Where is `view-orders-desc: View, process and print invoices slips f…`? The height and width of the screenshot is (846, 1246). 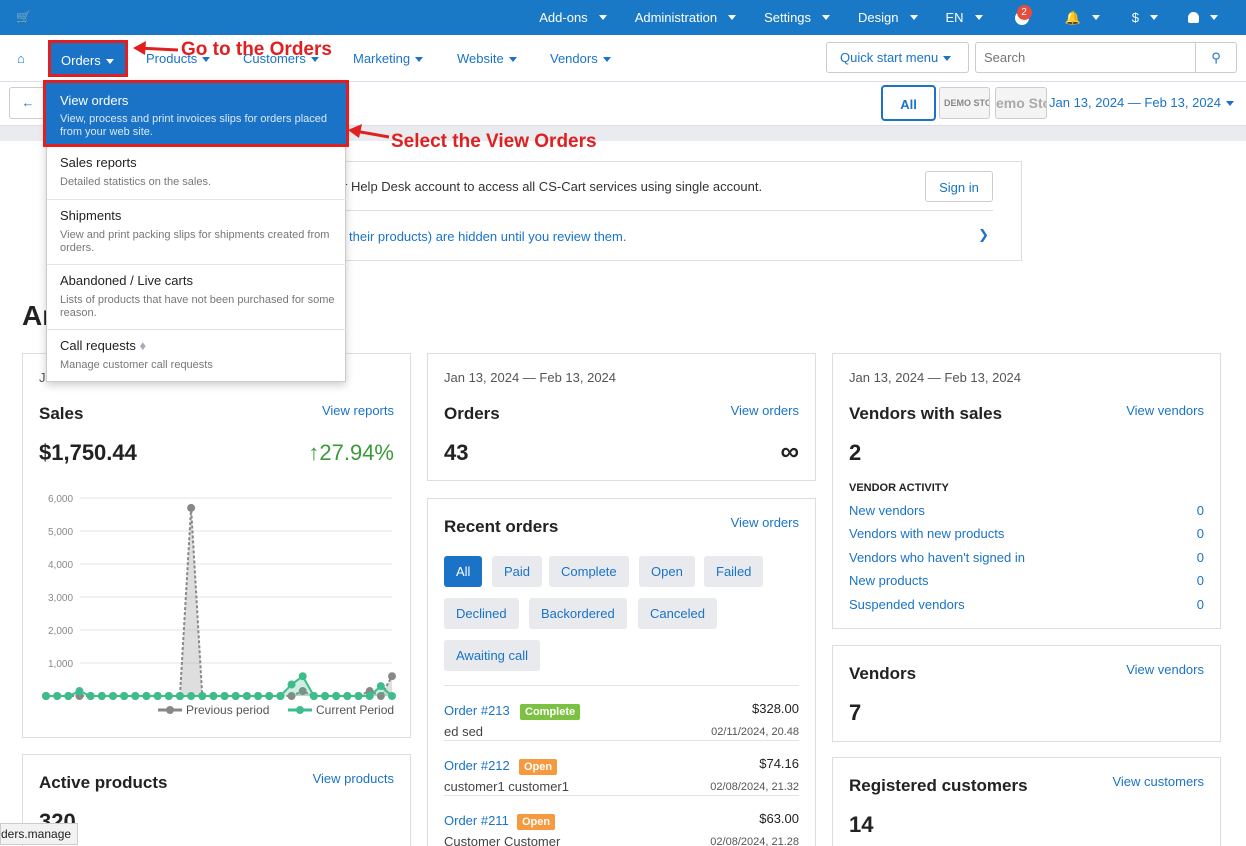
view-orders-desc: View, process and print invoices slips f… is located at coordinates (193, 125).